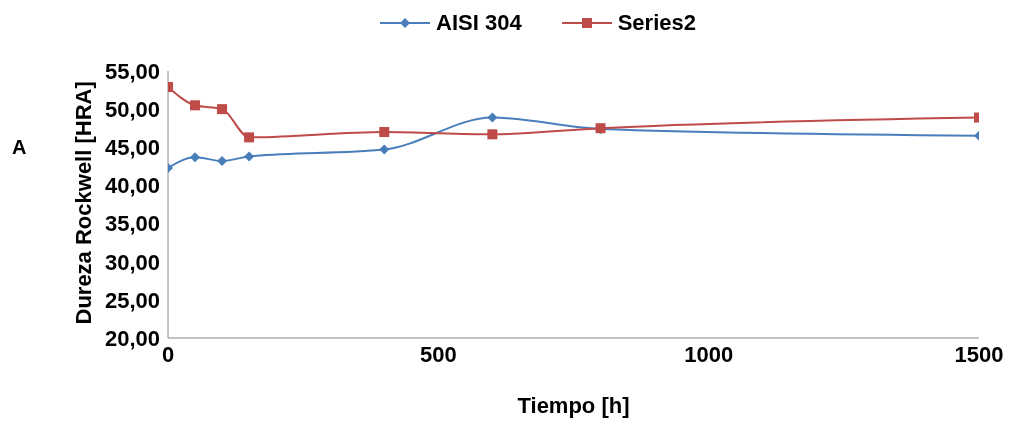 The image size is (1027, 427). What do you see at coordinates (478, 23) in the screenshot?
I see `legend-label: AISI 304` at bounding box center [478, 23].